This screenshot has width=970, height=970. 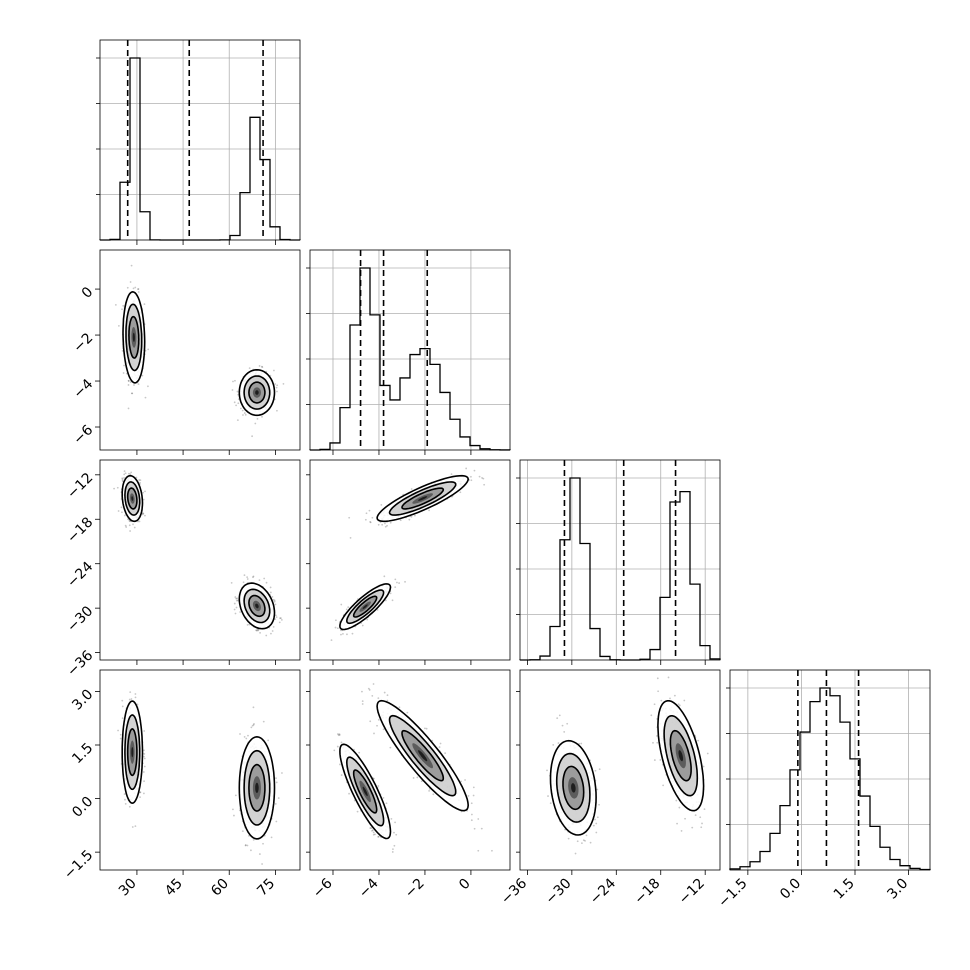 I want to click on x-tick-label: 60, so click(x=220, y=888).